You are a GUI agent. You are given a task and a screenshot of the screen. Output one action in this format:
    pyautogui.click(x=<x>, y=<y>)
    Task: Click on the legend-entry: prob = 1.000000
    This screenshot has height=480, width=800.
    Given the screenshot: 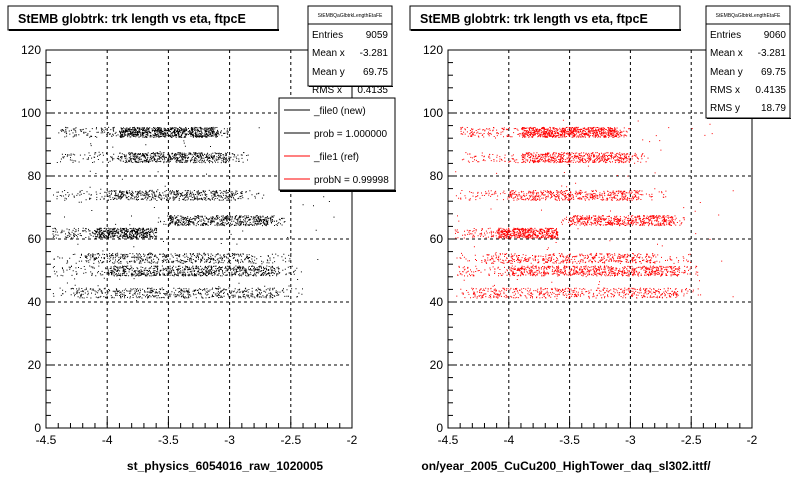 What is the action you would take?
    pyautogui.click(x=351, y=134)
    